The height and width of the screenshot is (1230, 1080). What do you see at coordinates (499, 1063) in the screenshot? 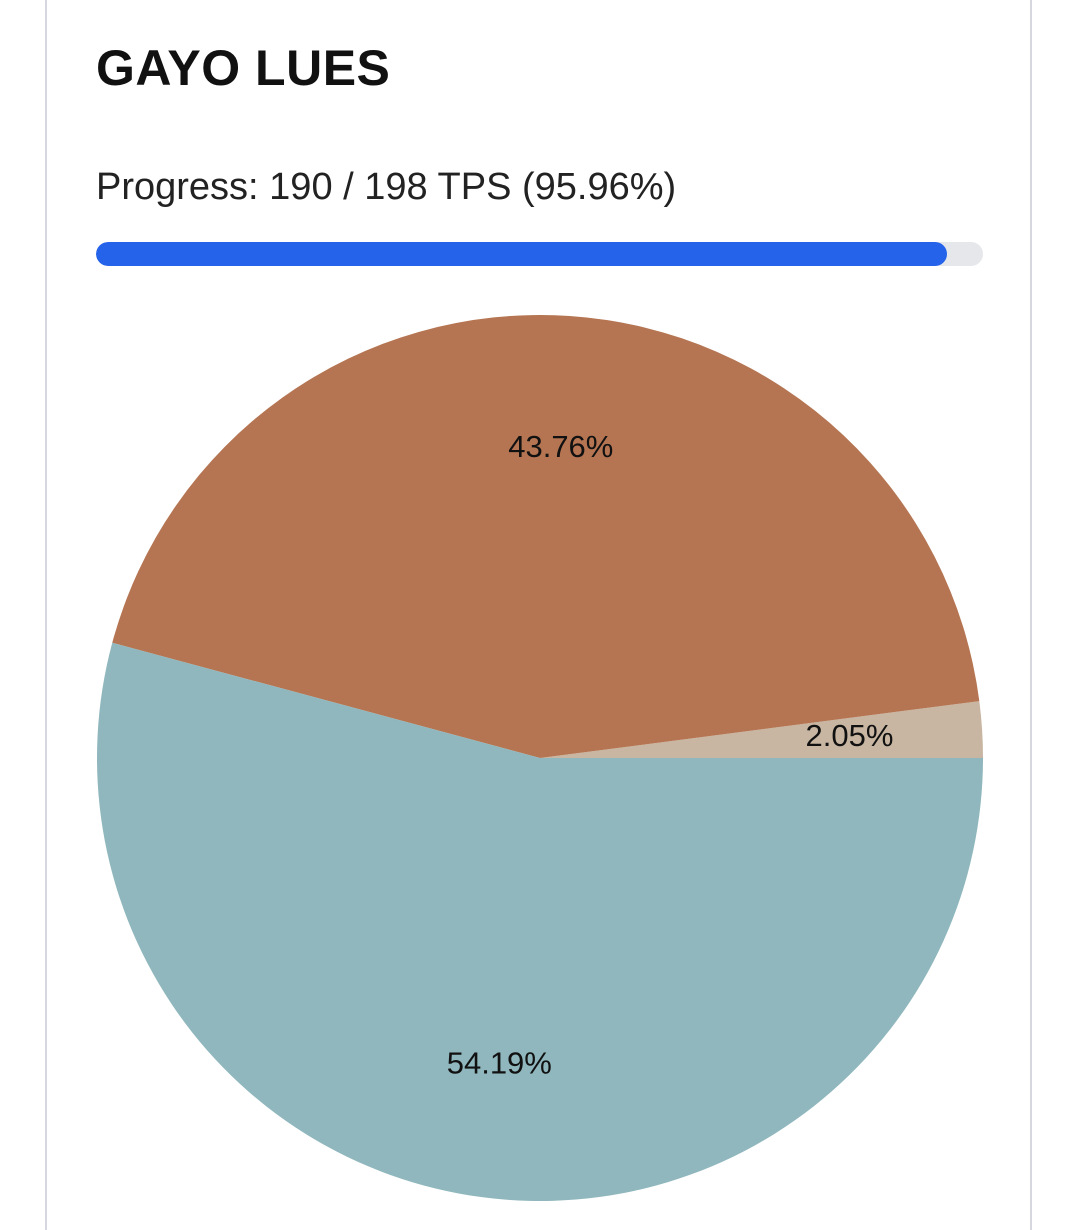
I see `pie-slice-label-3: 54.19%` at bounding box center [499, 1063].